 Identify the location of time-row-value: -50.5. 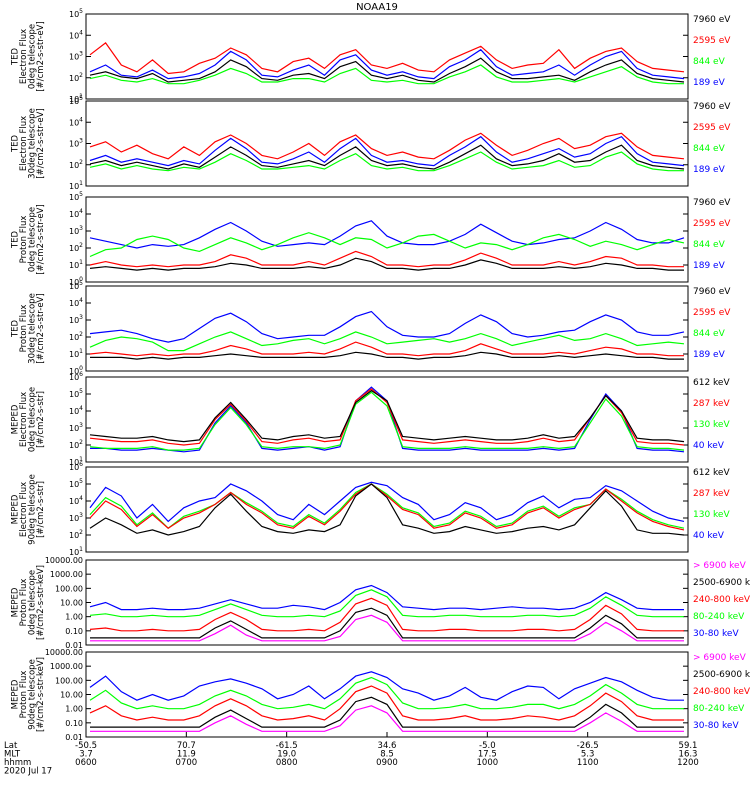
(86, 746).